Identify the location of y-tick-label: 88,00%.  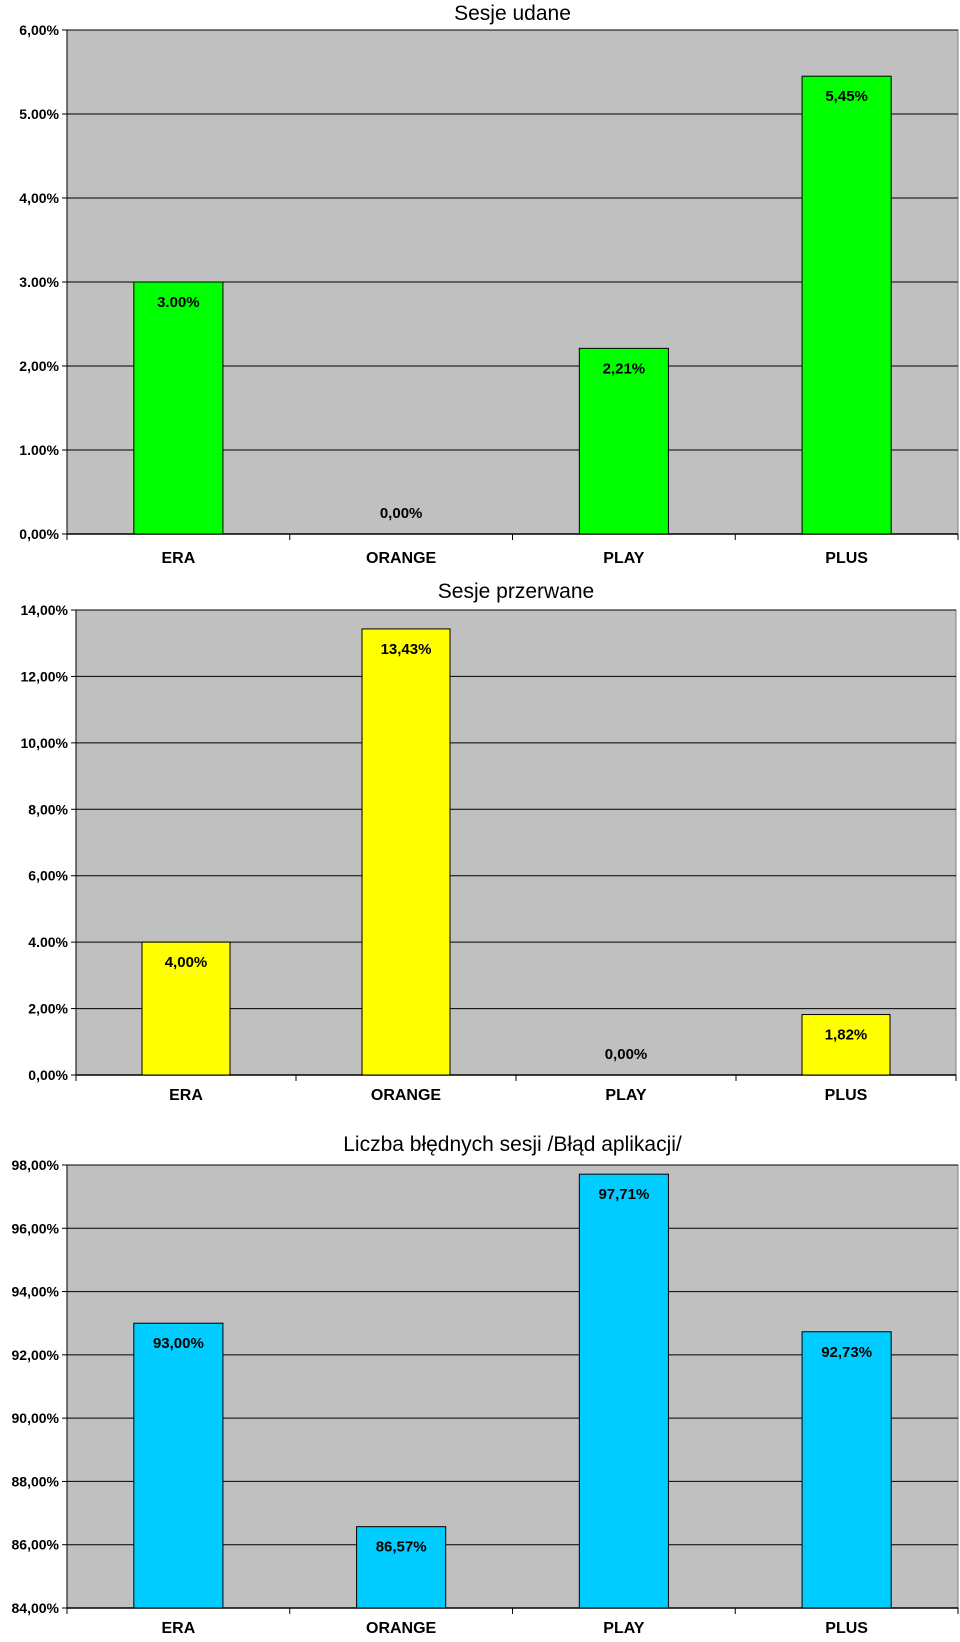
(36, 1481).